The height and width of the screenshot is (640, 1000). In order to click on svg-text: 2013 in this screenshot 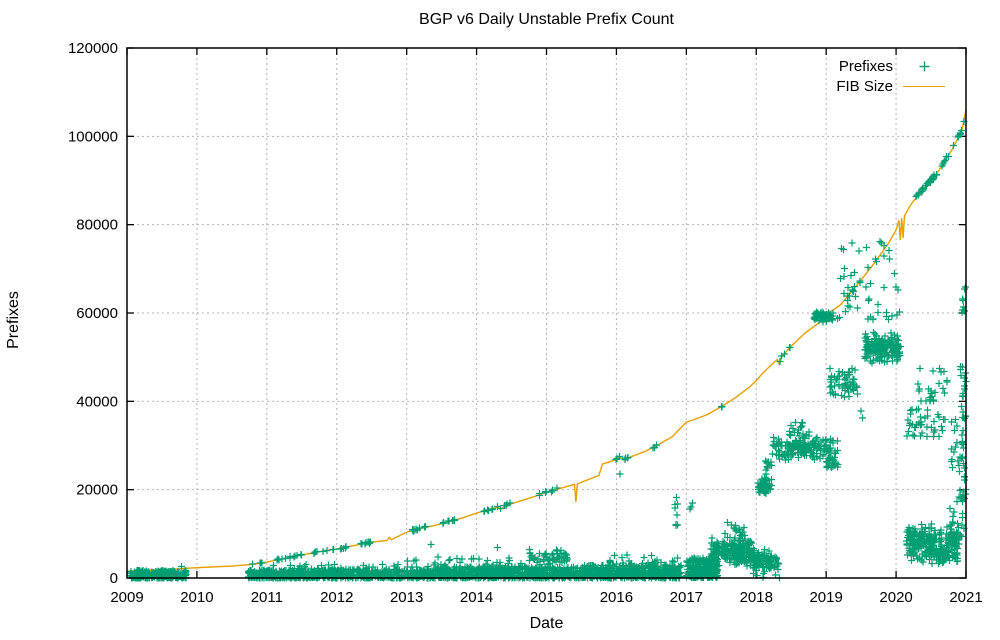, I will do `click(406, 597)`.